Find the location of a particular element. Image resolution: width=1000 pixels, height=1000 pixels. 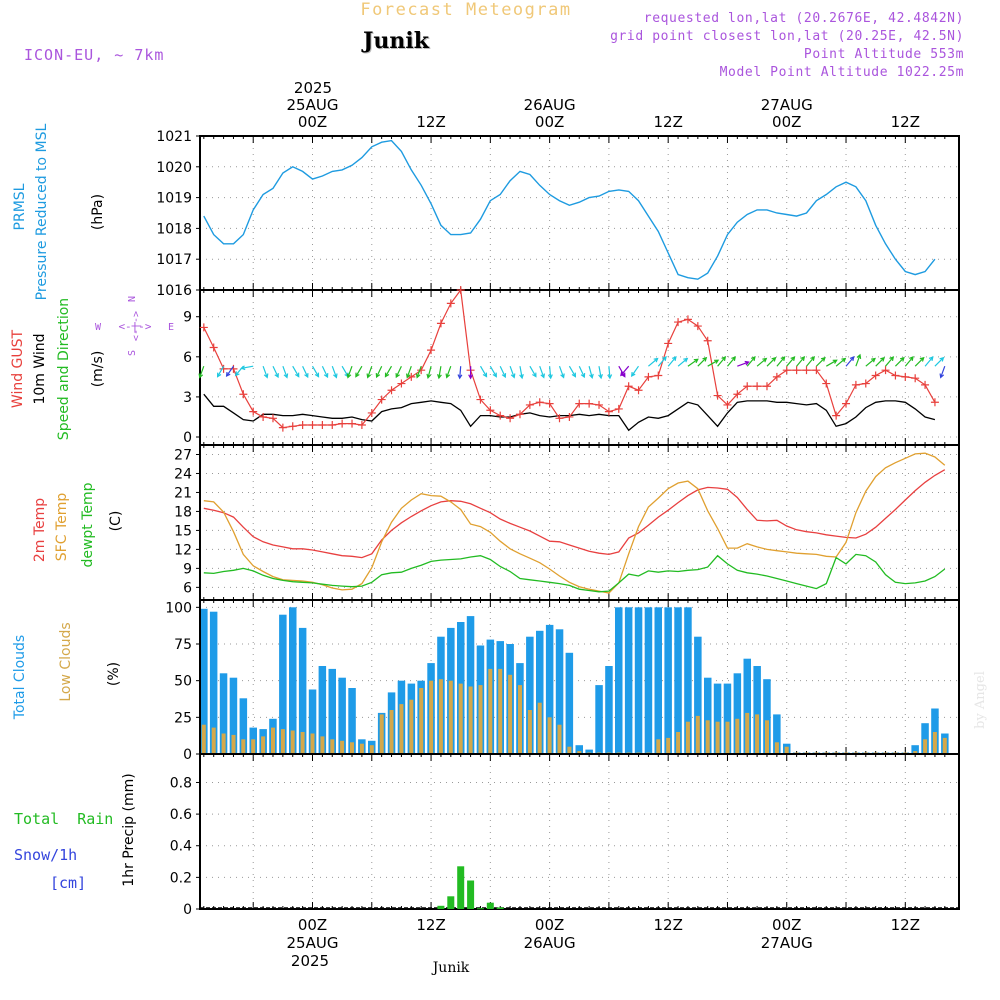

model-altitude: Model Point Altitude 1022.25m is located at coordinates (842, 72).